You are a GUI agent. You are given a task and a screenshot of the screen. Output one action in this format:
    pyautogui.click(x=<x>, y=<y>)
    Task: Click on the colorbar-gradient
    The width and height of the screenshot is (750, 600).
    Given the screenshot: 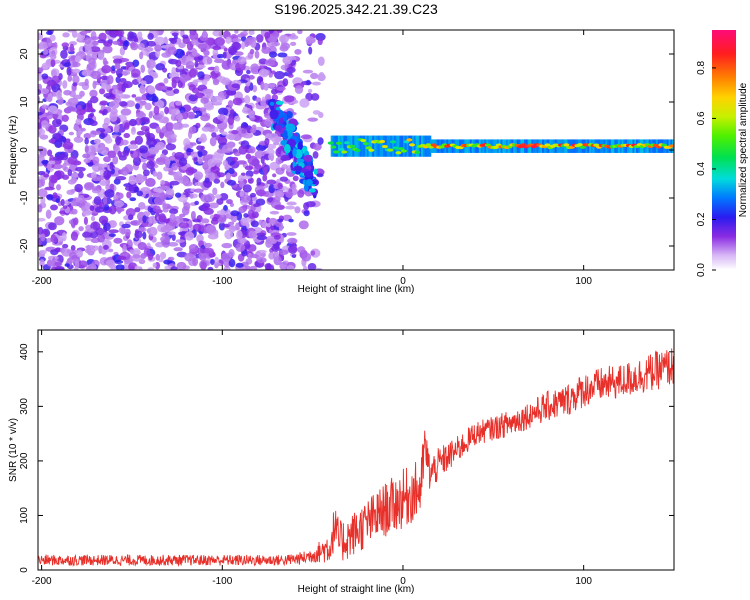 What is the action you would take?
    pyautogui.click(x=724, y=150)
    